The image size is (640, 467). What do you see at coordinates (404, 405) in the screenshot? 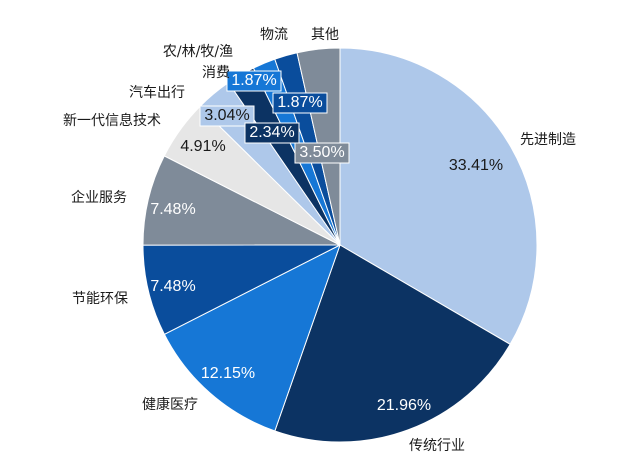
I see `slice-value-label: 21.96%` at bounding box center [404, 405].